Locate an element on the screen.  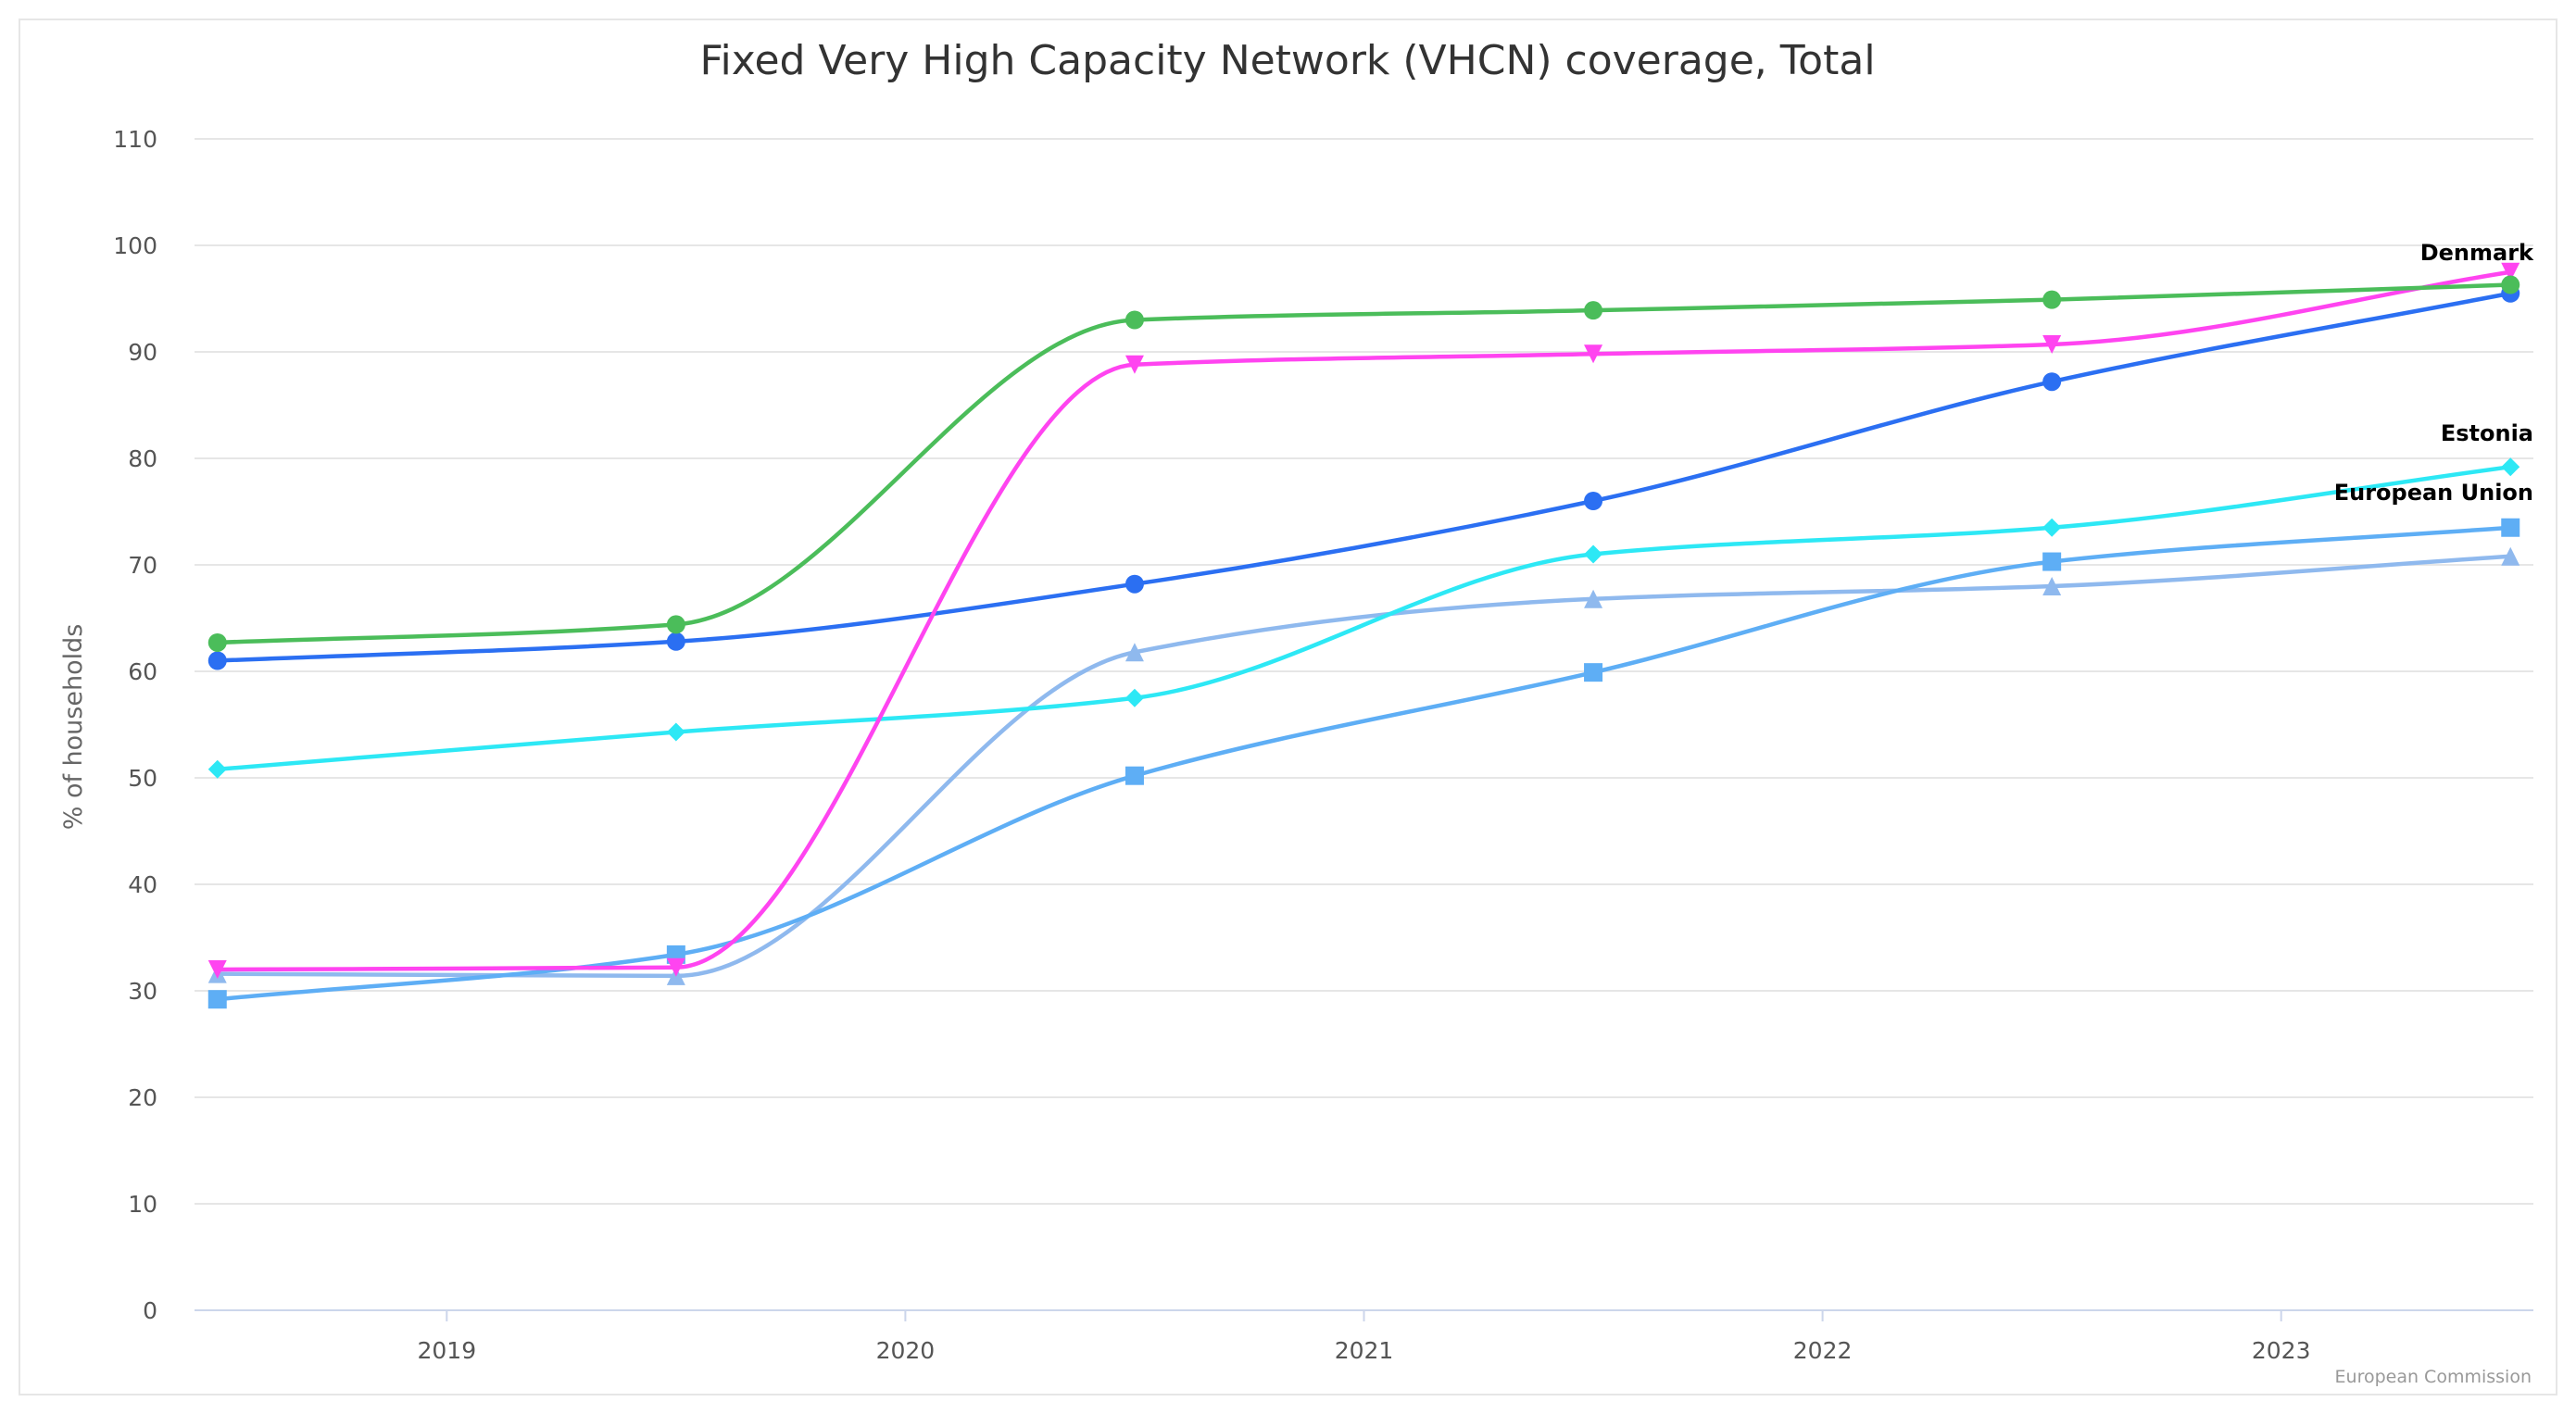
y-tick-label: 100 is located at coordinates (135, 246).